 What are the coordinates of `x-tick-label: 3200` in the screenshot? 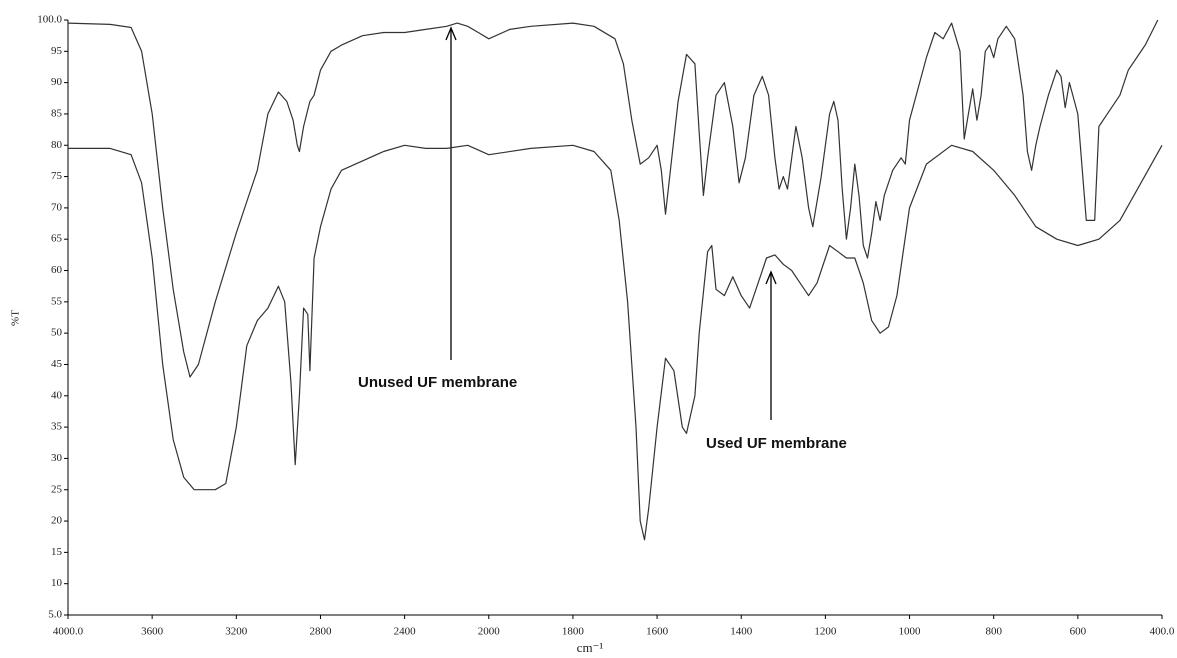 It's located at (236, 632).